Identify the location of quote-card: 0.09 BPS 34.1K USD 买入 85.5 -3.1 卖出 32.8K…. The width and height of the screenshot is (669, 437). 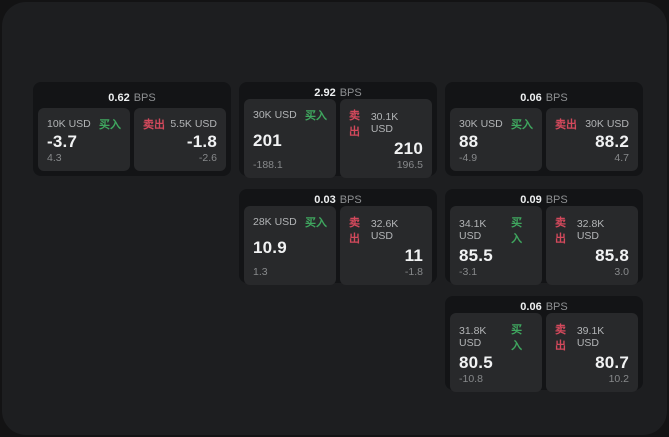
(544, 237).